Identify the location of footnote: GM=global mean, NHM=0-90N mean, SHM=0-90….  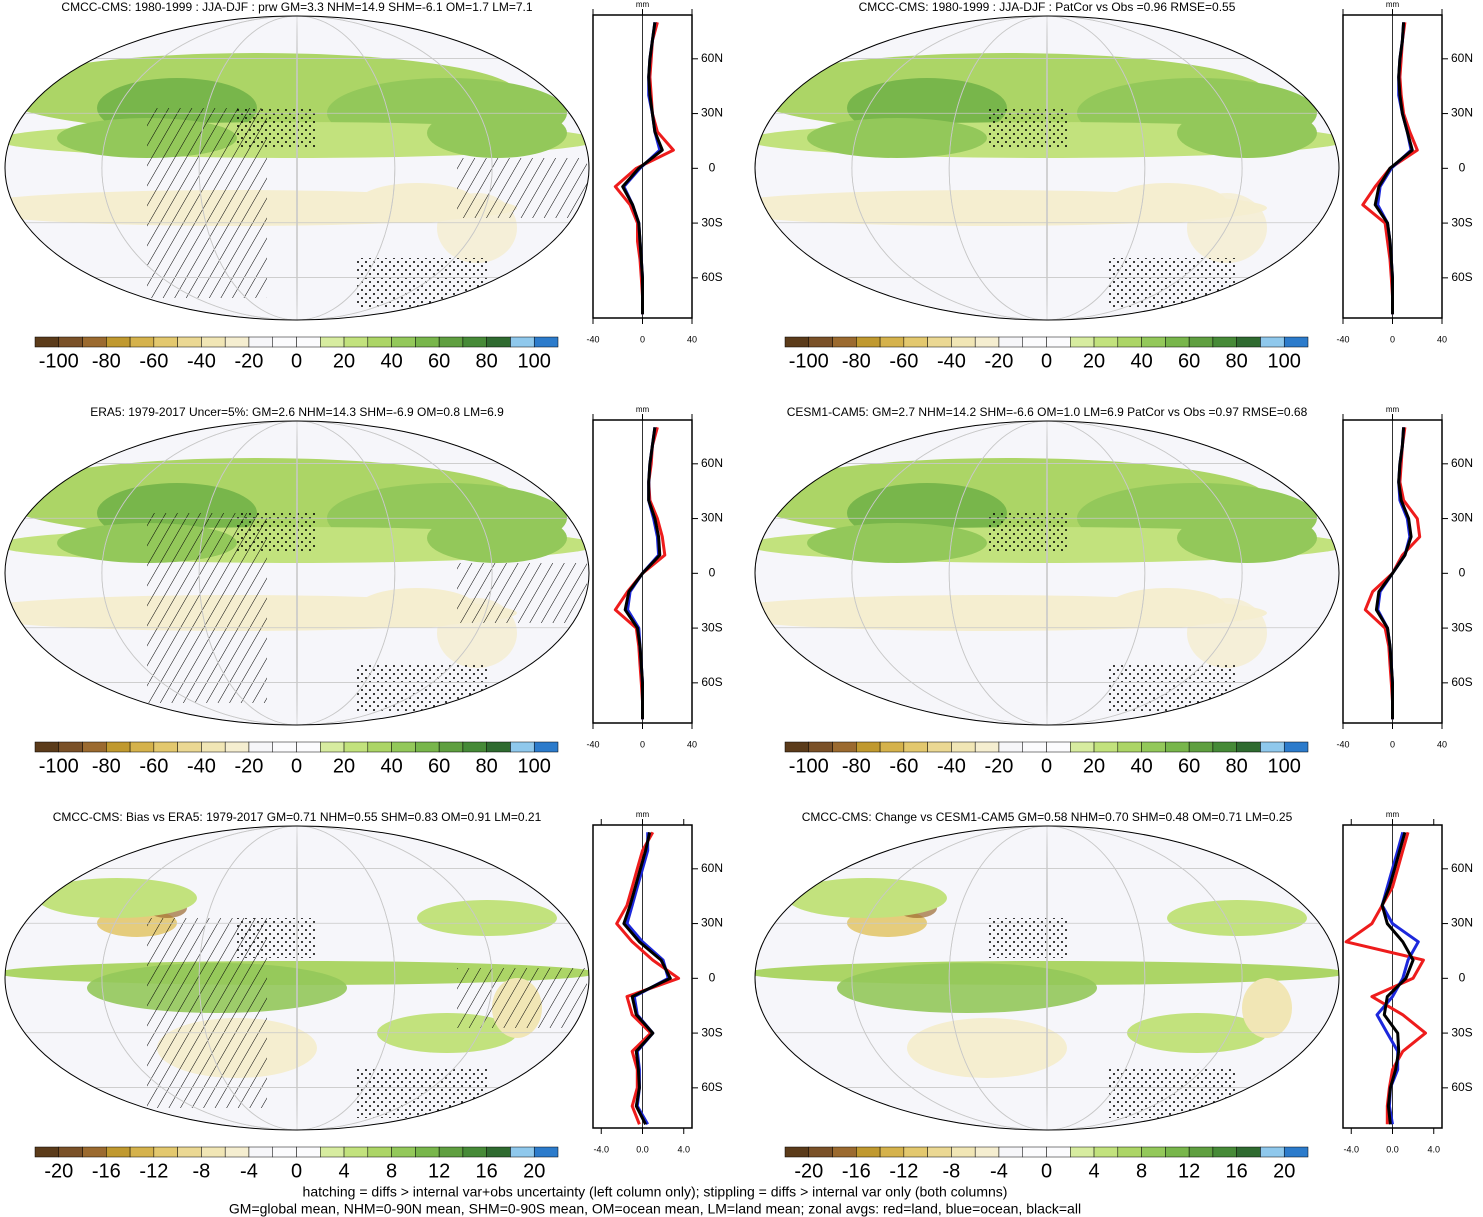
(655, 1209).